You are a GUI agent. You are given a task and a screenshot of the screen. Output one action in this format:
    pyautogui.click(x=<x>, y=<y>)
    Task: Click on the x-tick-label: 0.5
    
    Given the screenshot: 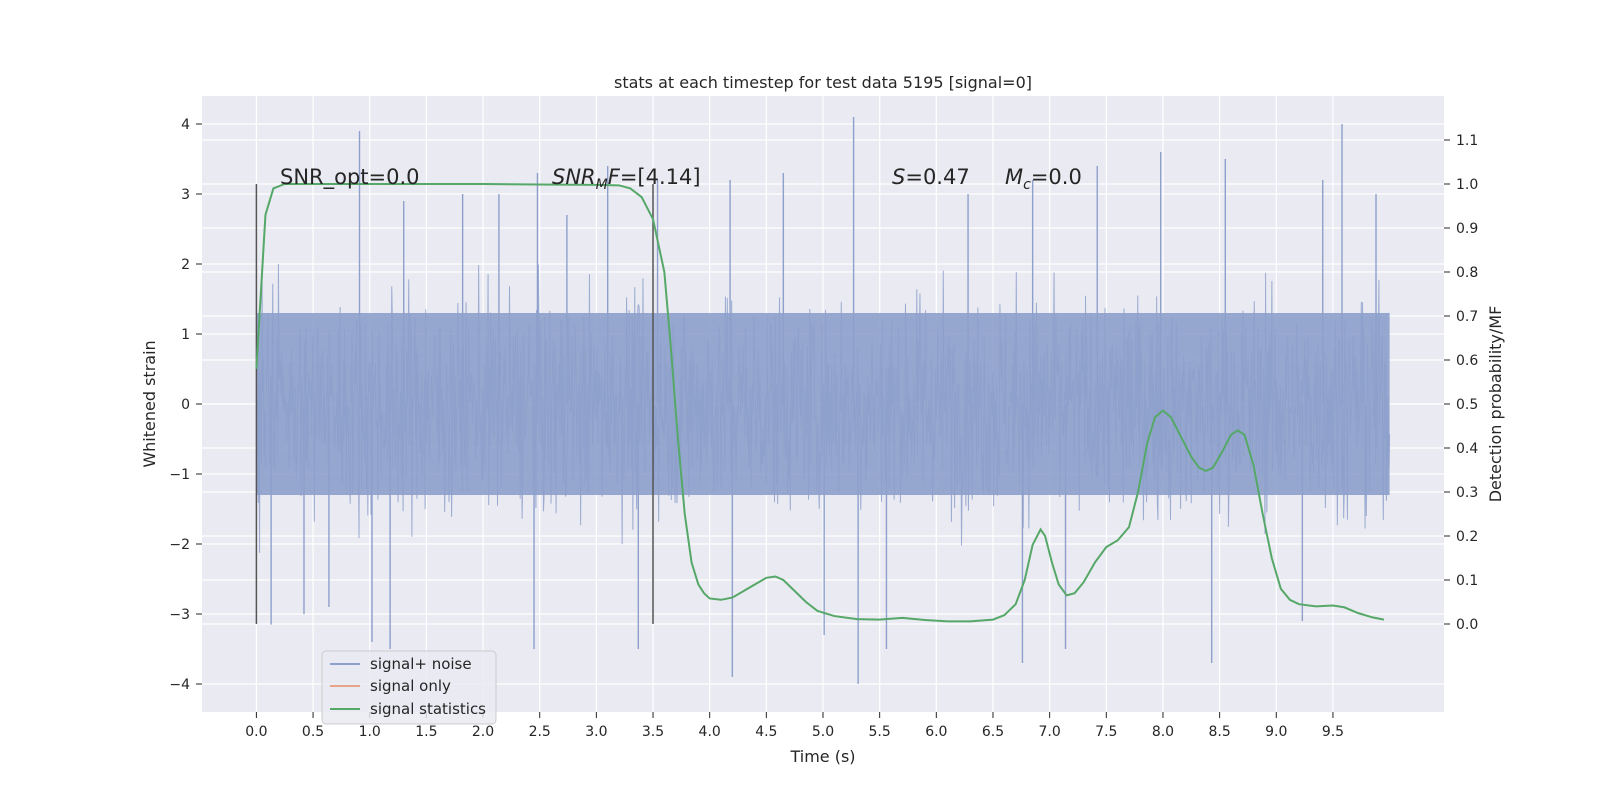 What is the action you would take?
    pyautogui.click(x=313, y=732)
    